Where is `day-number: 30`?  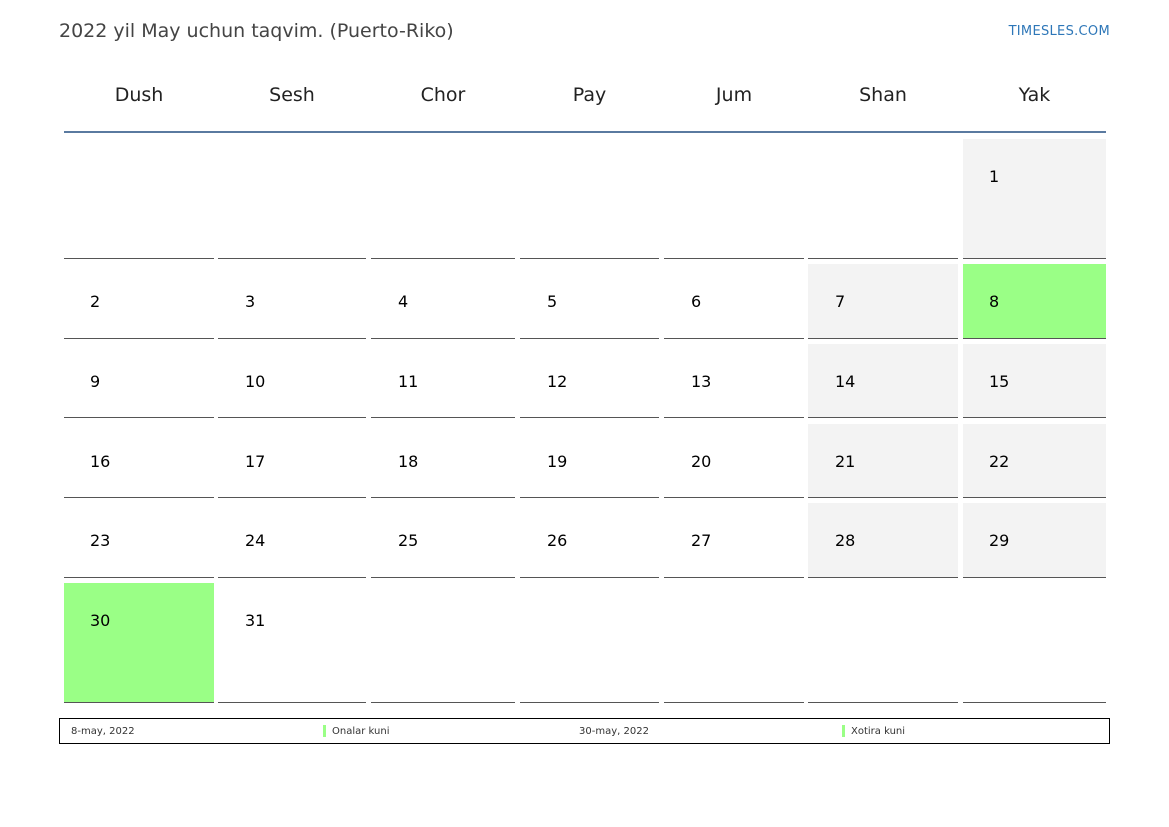 day-number: 30 is located at coordinates (100, 620).